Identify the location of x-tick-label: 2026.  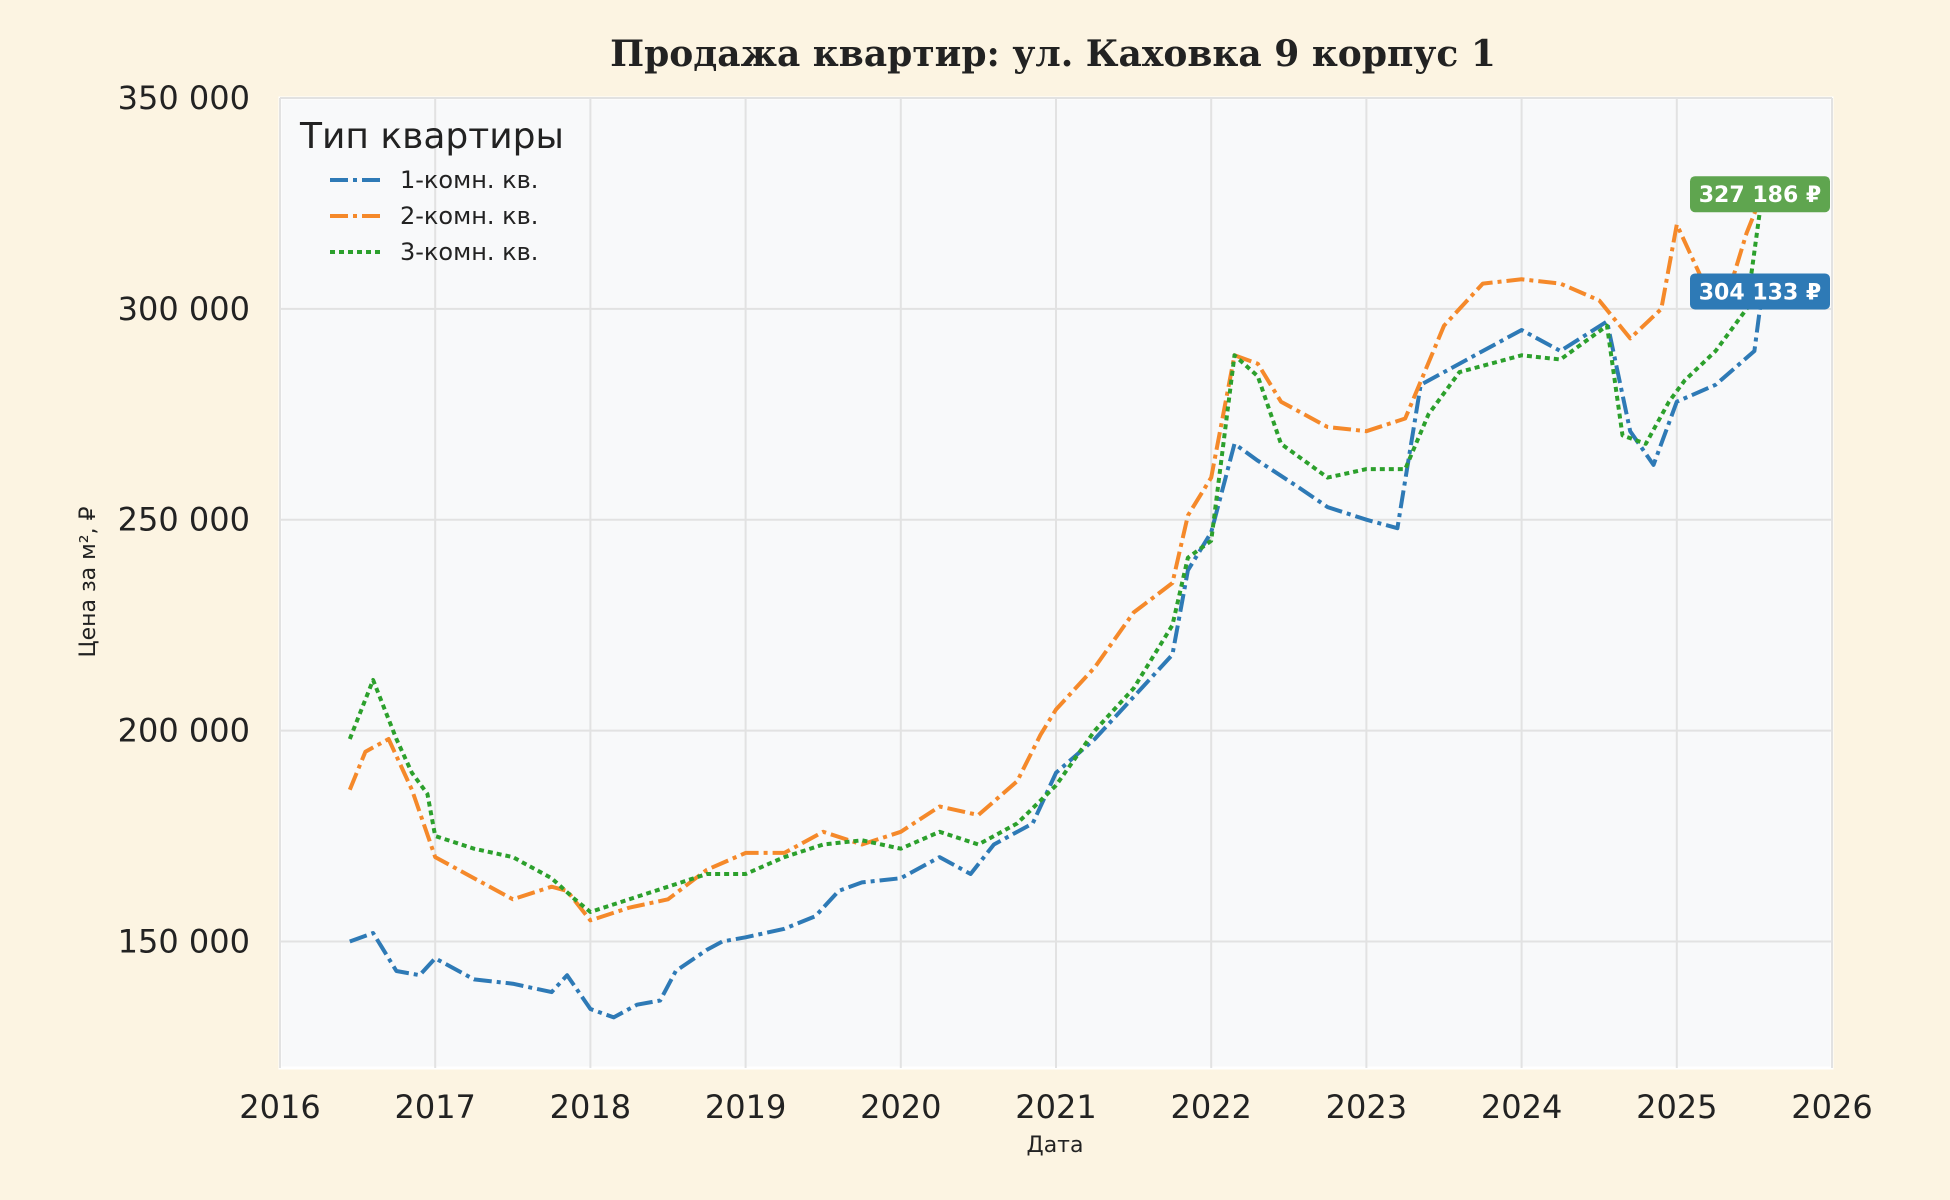
(1831, 1107).